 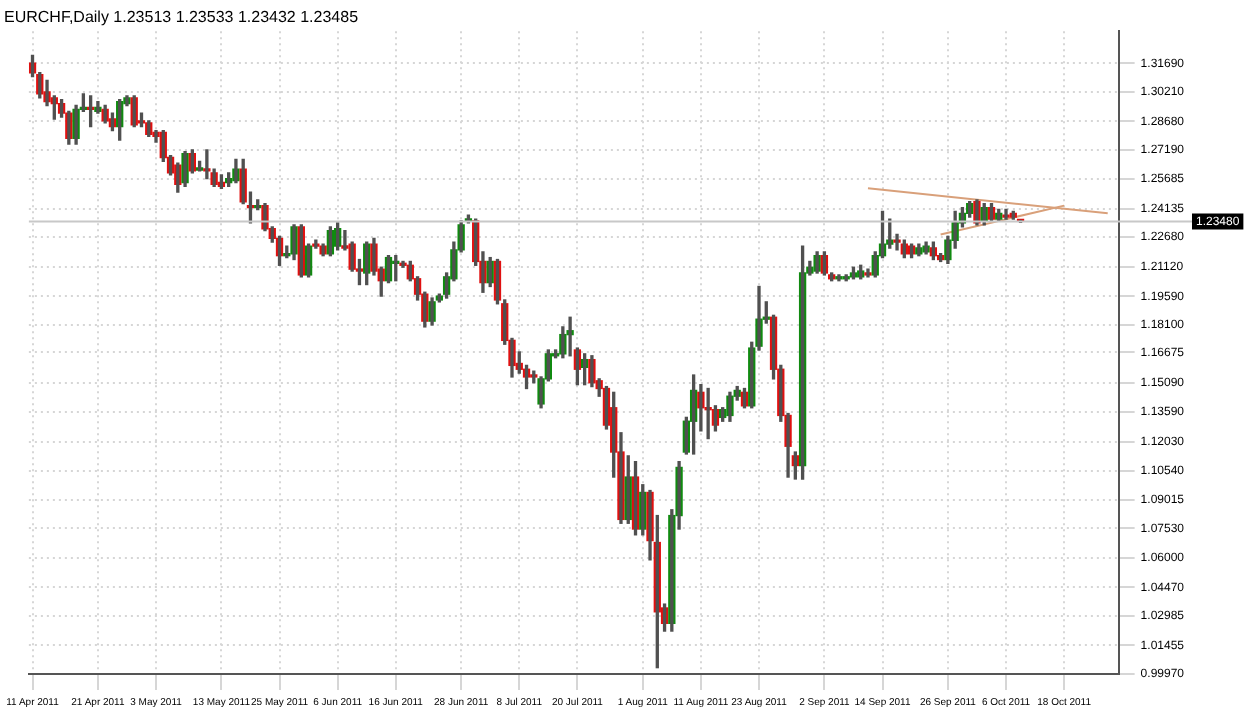 What do you see at coordinates (182, 17) in the screenshot?
I see `chart-title: EURCHF,Daily 1.23513 1.23533 1.23432 1.23485` at bounding box center [182, 17].